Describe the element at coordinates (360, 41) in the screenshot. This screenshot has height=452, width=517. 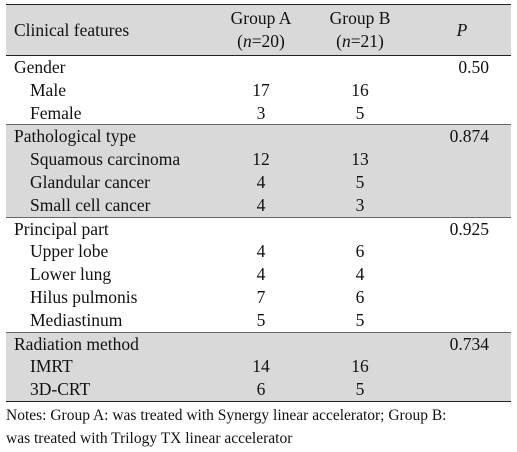
I see `header-group-b-n: (n=21)` at that location.